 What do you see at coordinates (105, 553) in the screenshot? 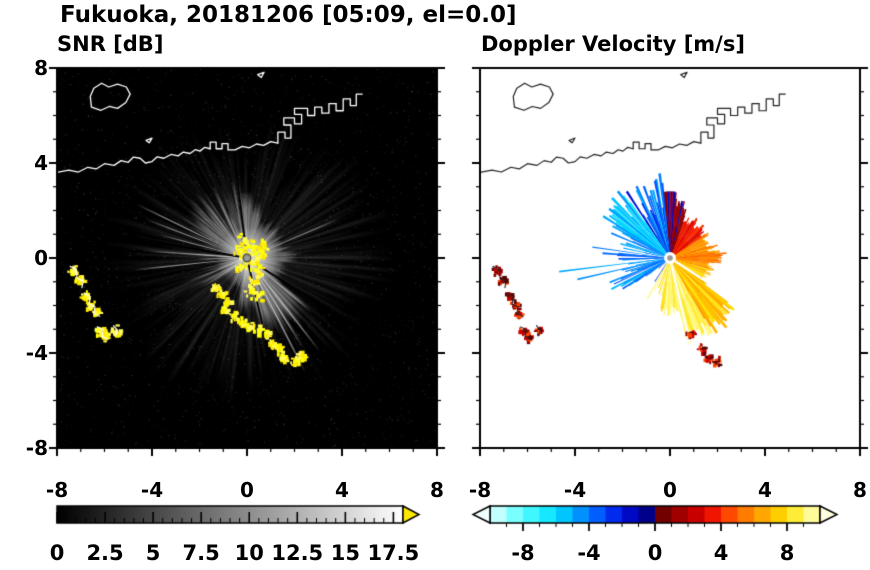
I see `snr-colorbar-label: 2.5` at bounding box center [105, 553].